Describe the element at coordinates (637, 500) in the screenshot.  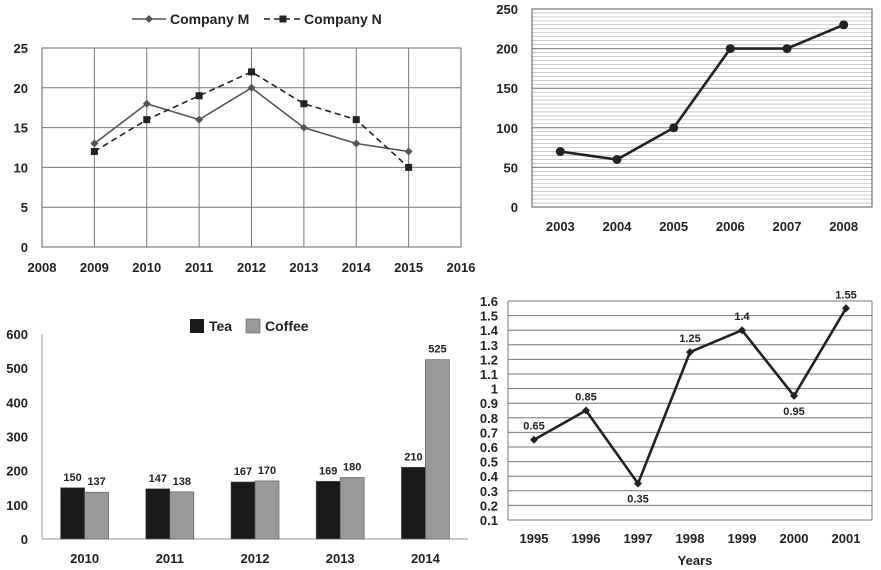
I see `c4-data-label: 0.35` at that location.